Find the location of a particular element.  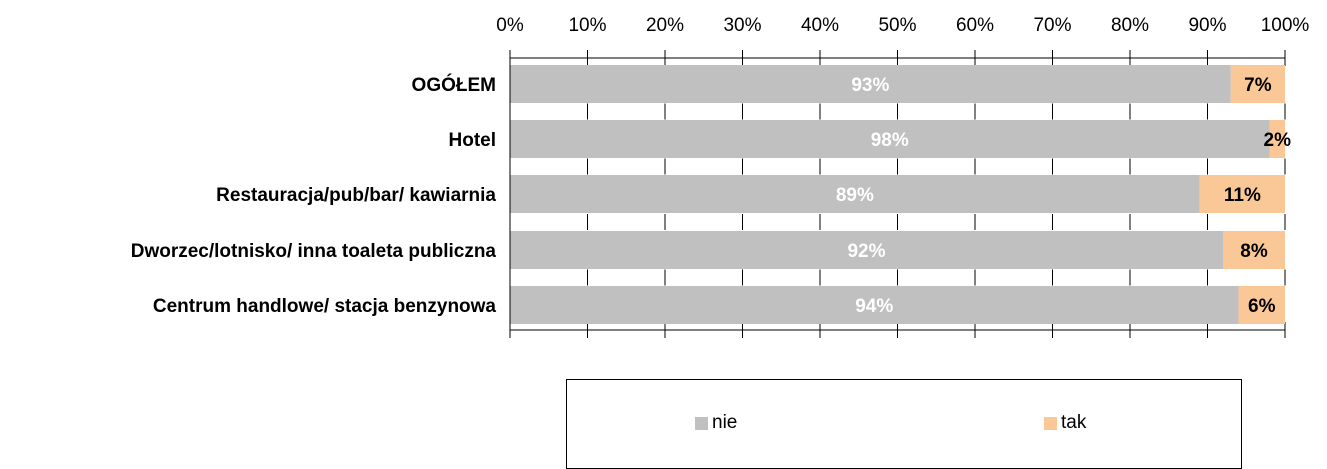

data-label-nie-1: 98% is located at coordinates (890, 140).